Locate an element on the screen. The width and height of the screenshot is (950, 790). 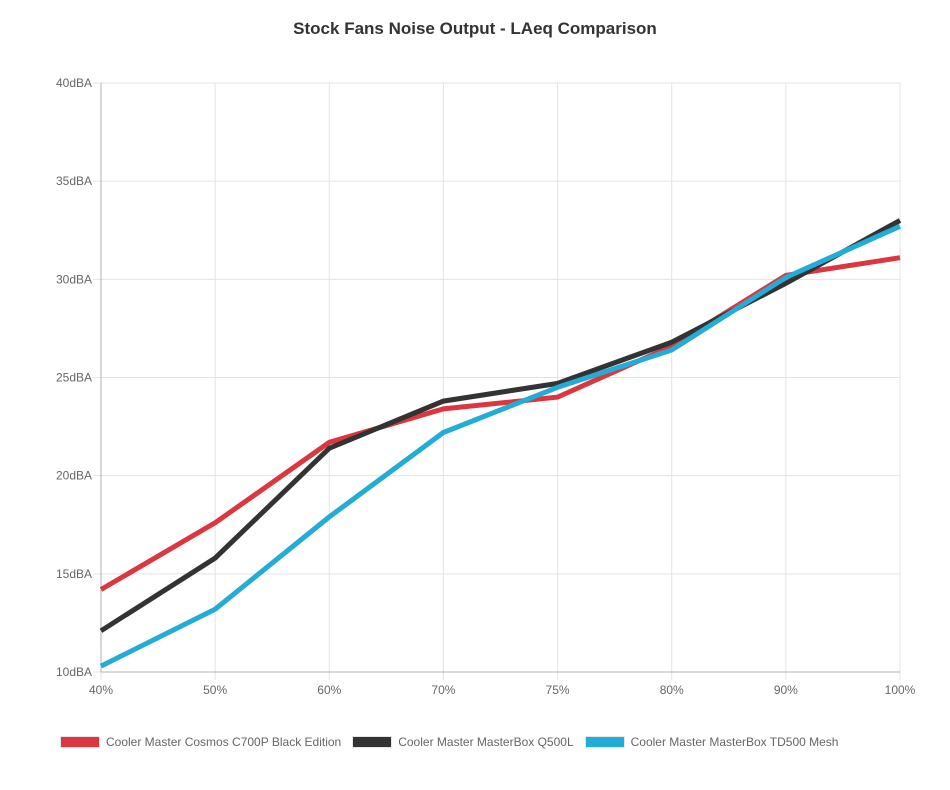
legend-item-2: Cooler Master MasterBox Q500L is located at coordinates (463, 742).